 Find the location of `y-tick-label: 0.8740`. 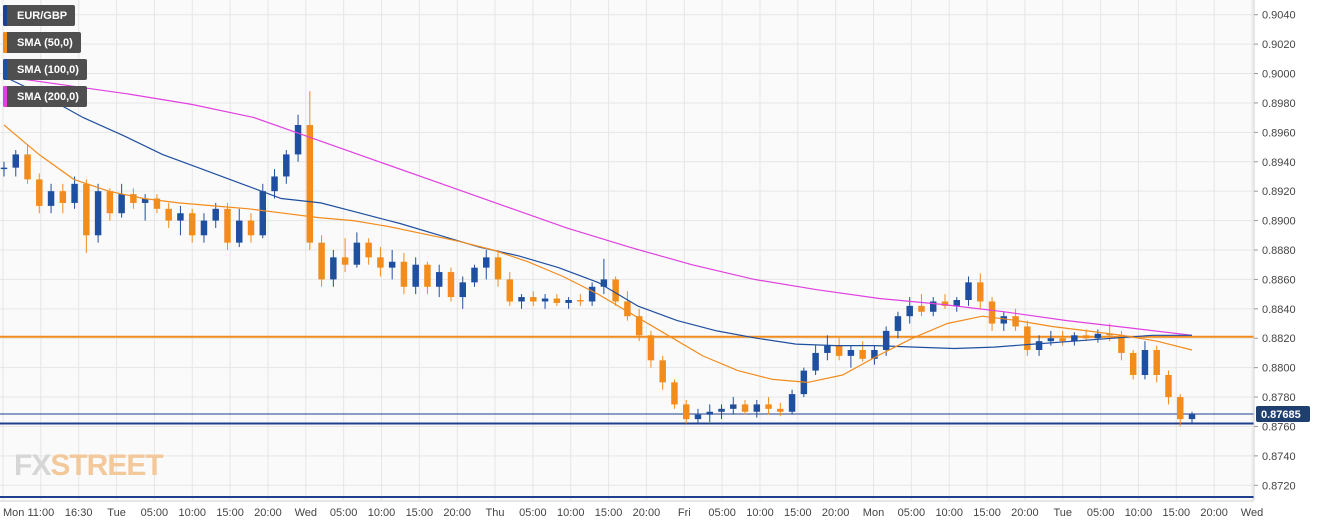

y-tick-label: 0.8740 is located at coordinates (1279, 457).